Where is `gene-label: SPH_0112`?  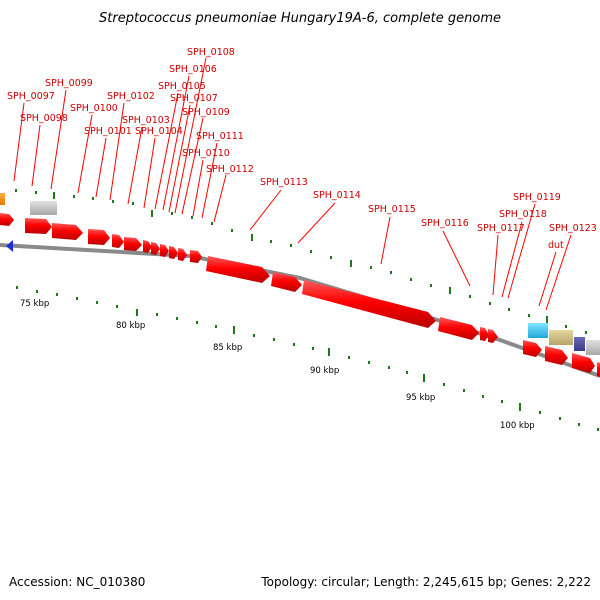 gene-label: SPH_0112 is located at coordinates (230, 169).